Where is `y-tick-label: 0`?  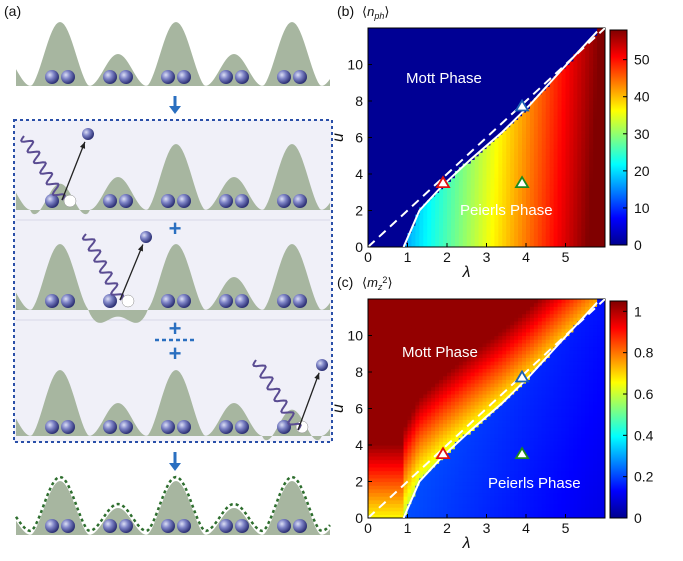
y-tick-label: 0 is located at coordinates (359, 518).